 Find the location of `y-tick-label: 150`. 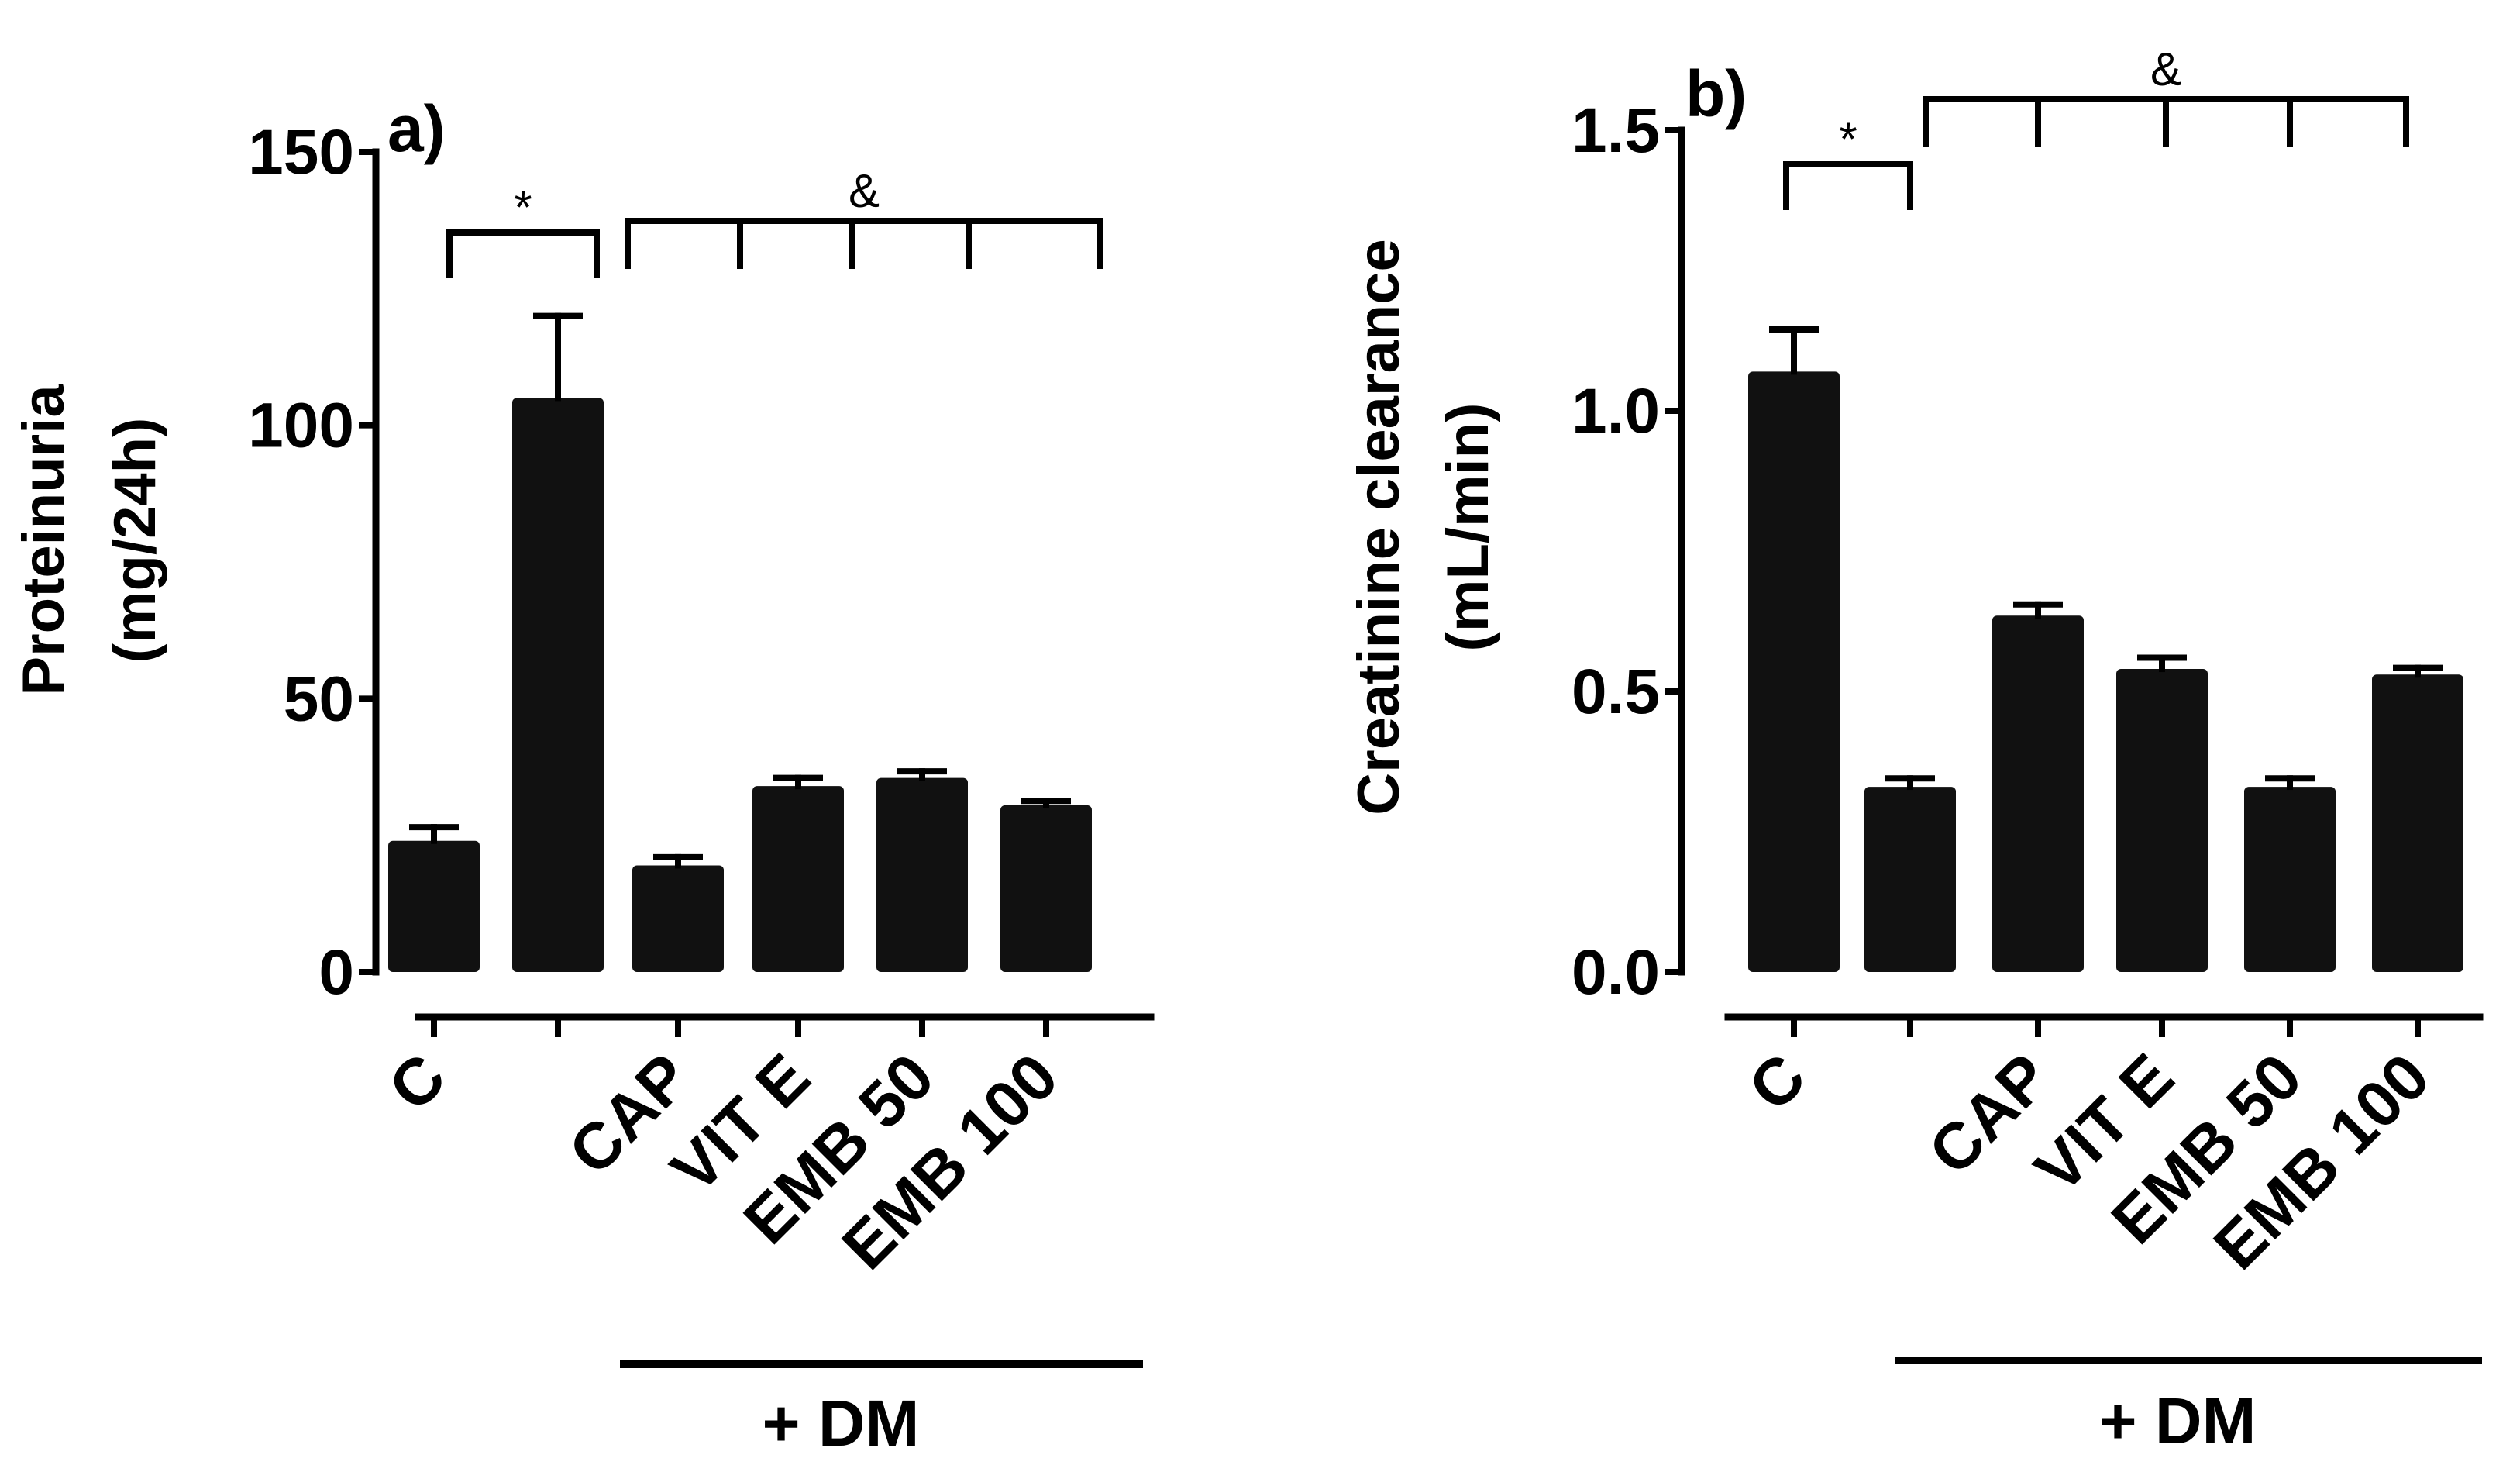

y-tick-label: 150 is located at coordinates (301, 152).